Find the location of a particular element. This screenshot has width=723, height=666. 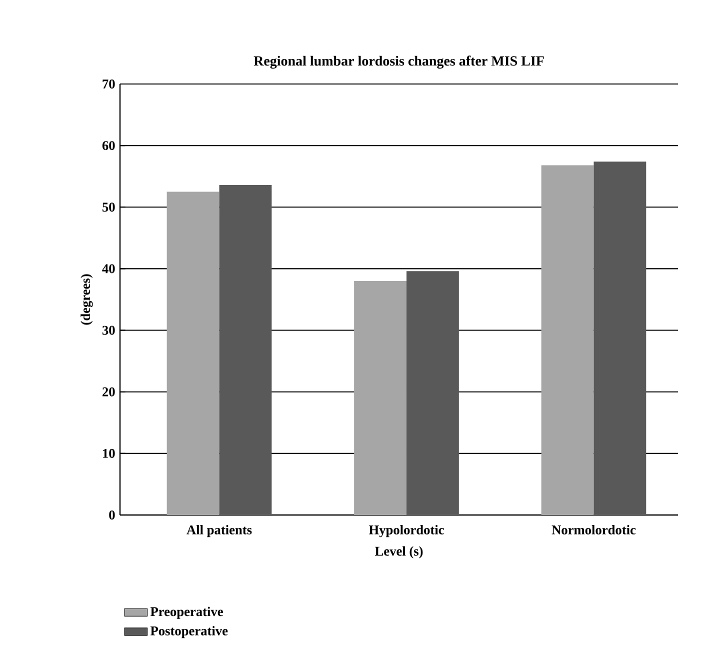

y-tick-label: 40 is located at coordinates (108, 269).